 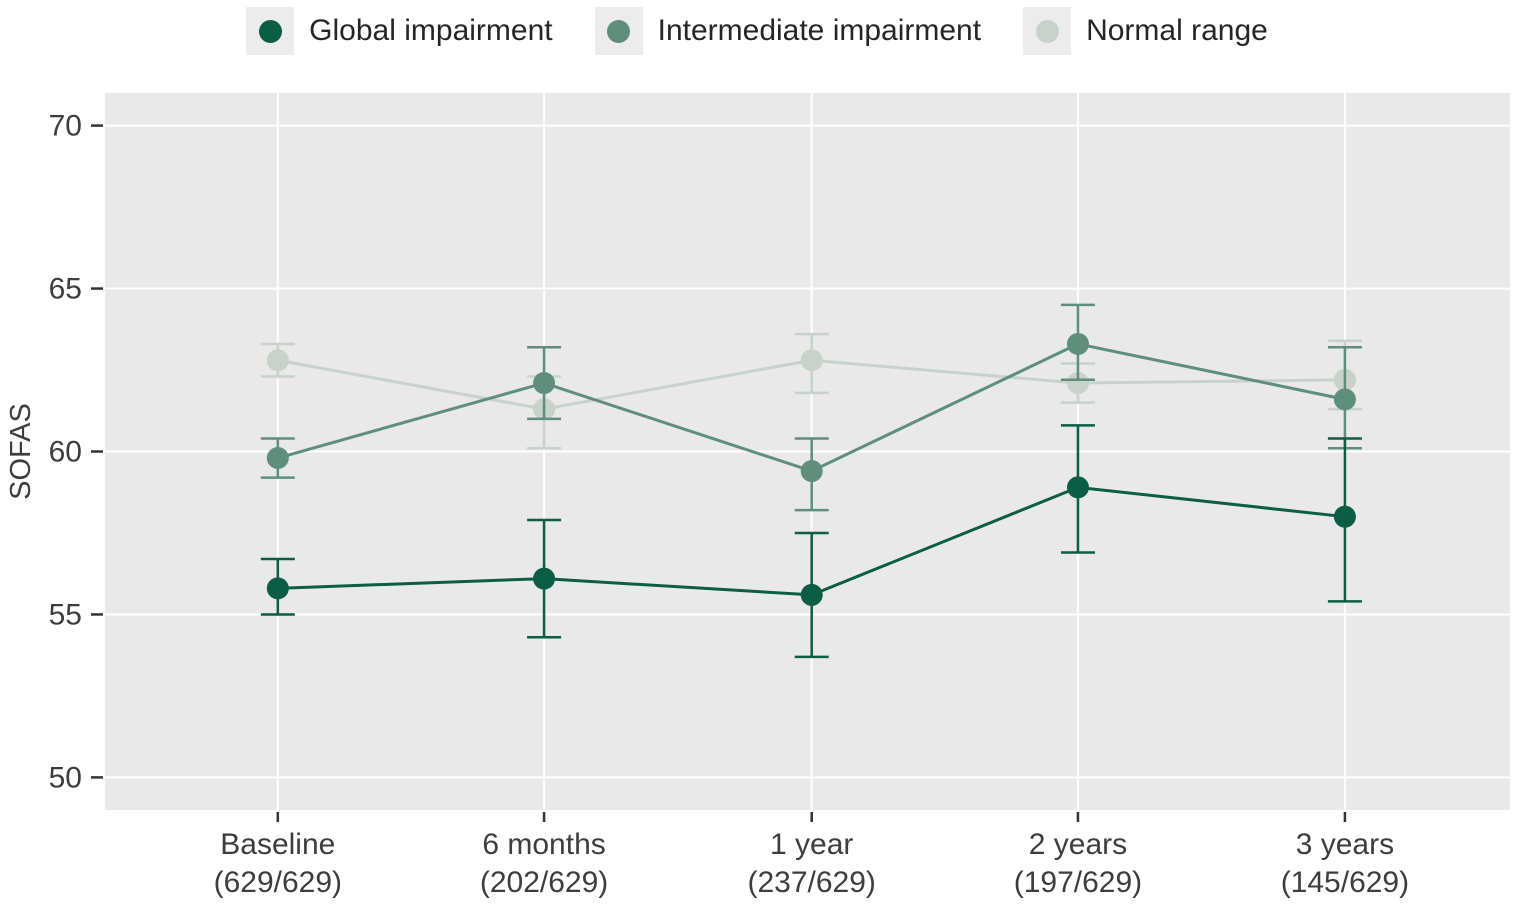 I want to click on y-tick-label: 50, so click(x=65, y=777).